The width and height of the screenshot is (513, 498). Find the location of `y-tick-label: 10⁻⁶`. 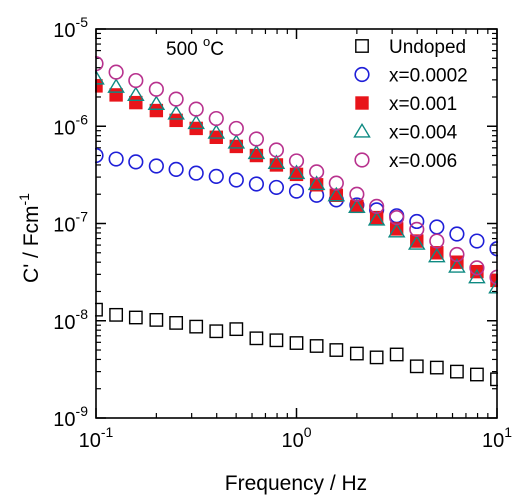

y-tick-label: 10⁻⁶ is located at coordinates (70, 125).